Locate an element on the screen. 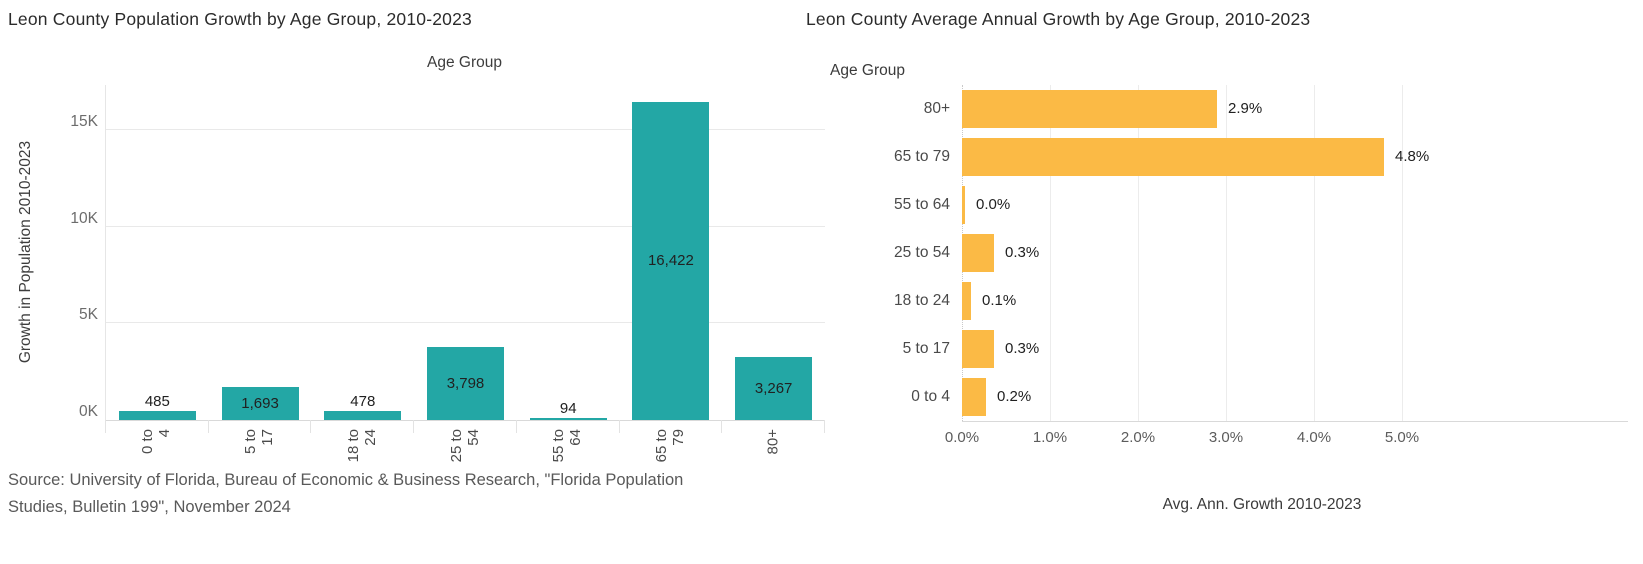 The height and width of the screenshot is (564, 1643). y-tick-label-15K: 15K is located at coordinates (84, 121).